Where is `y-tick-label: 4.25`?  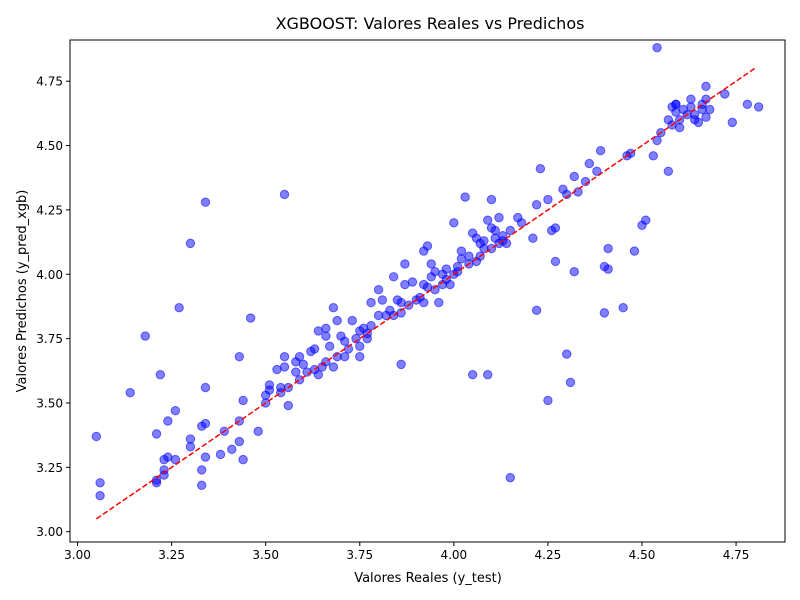 y-tick-label: 4.25 is located at coordinates (49, 210).